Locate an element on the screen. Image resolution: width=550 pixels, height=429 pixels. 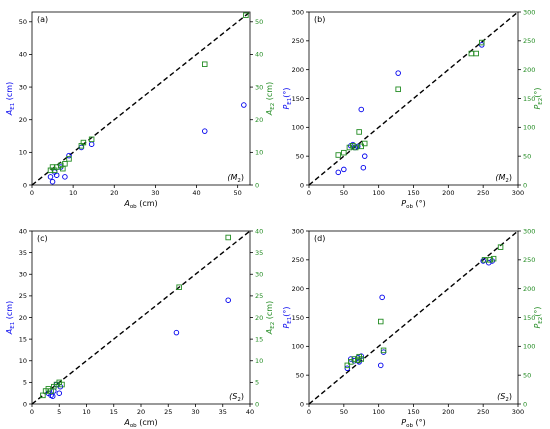
y-left-tick-label: 20 is located at coordinates (23, 120).